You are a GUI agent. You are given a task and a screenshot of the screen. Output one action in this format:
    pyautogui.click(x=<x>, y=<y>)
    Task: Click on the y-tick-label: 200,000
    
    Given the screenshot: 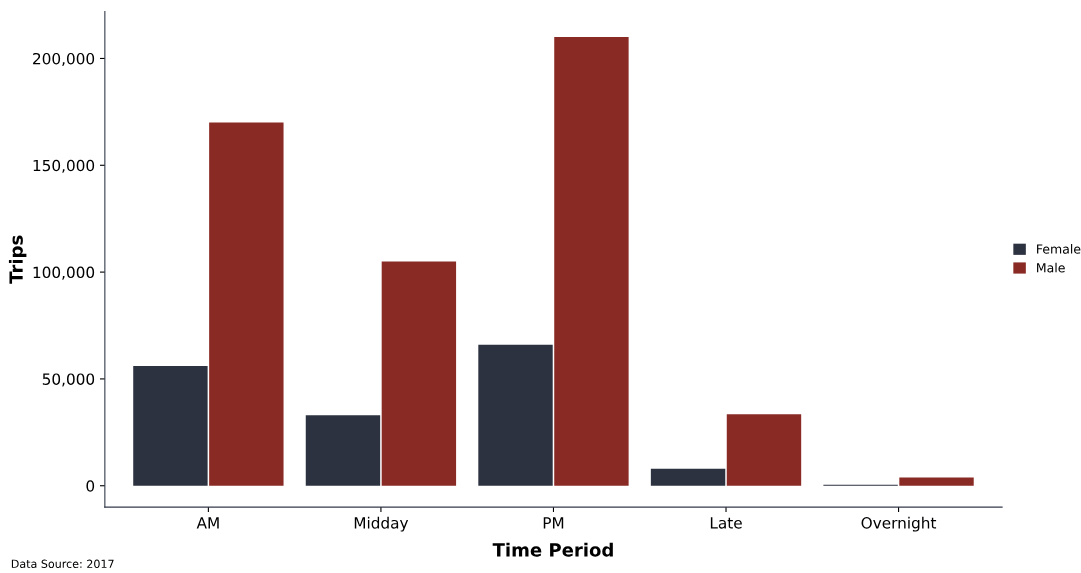 What is the action you would take?
    pyautogui.click(x=64, y=59)
    